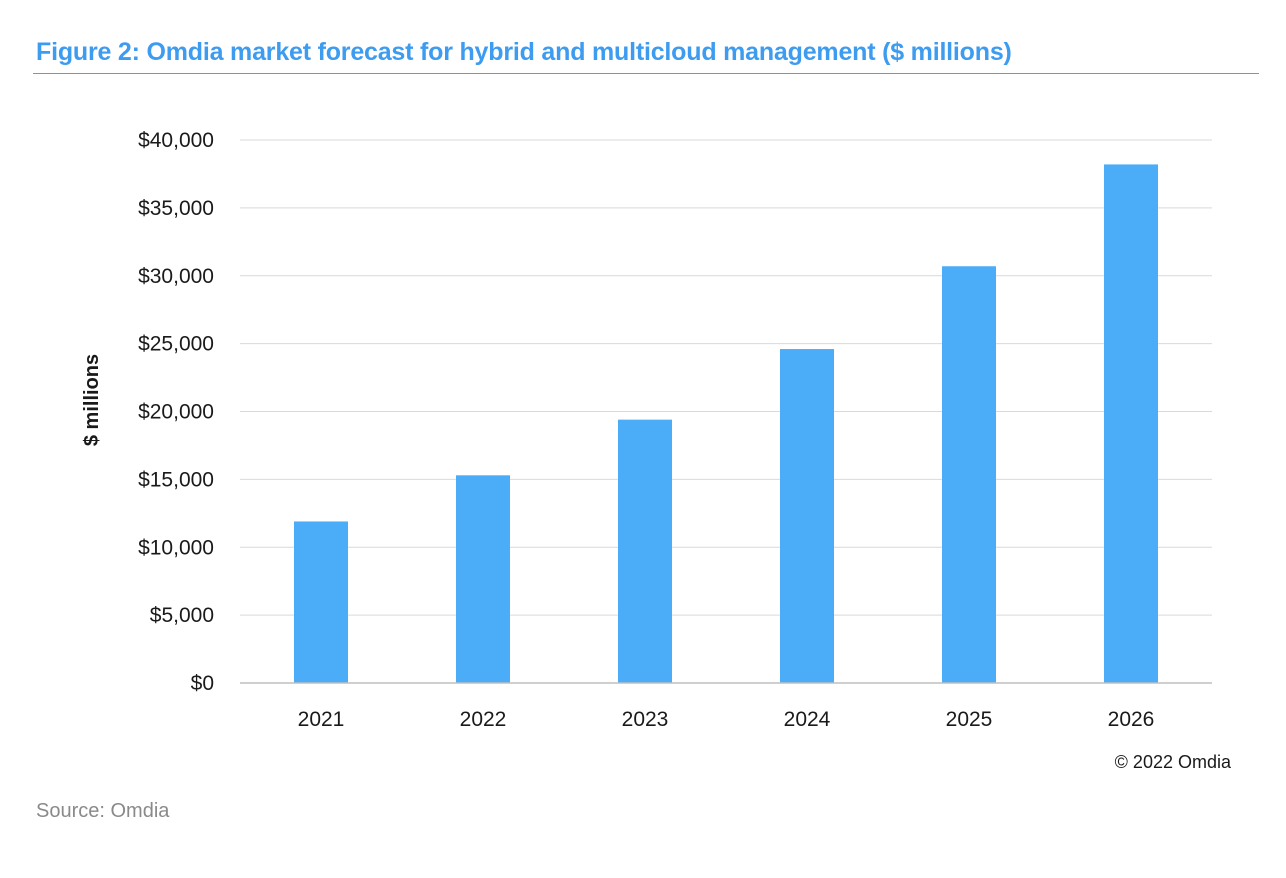 The height and width of the screenshot is (878, 1286). What do you see at coordinates (176, 208) in the screenshot?
I see `y-tick-label: $35,000` at bounding box center [176, 208].